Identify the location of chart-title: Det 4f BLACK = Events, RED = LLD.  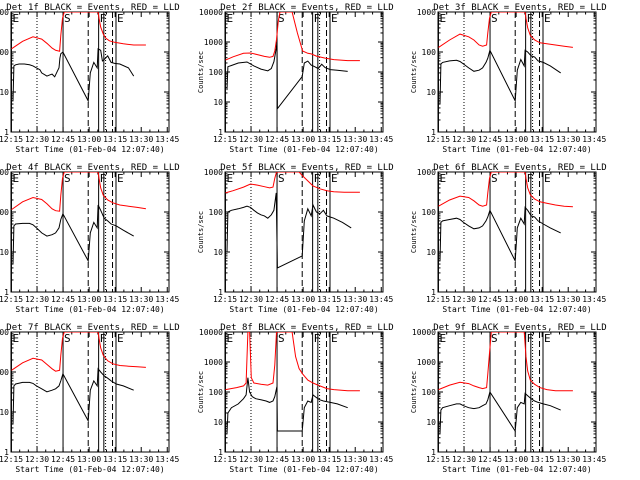
(92, 168).